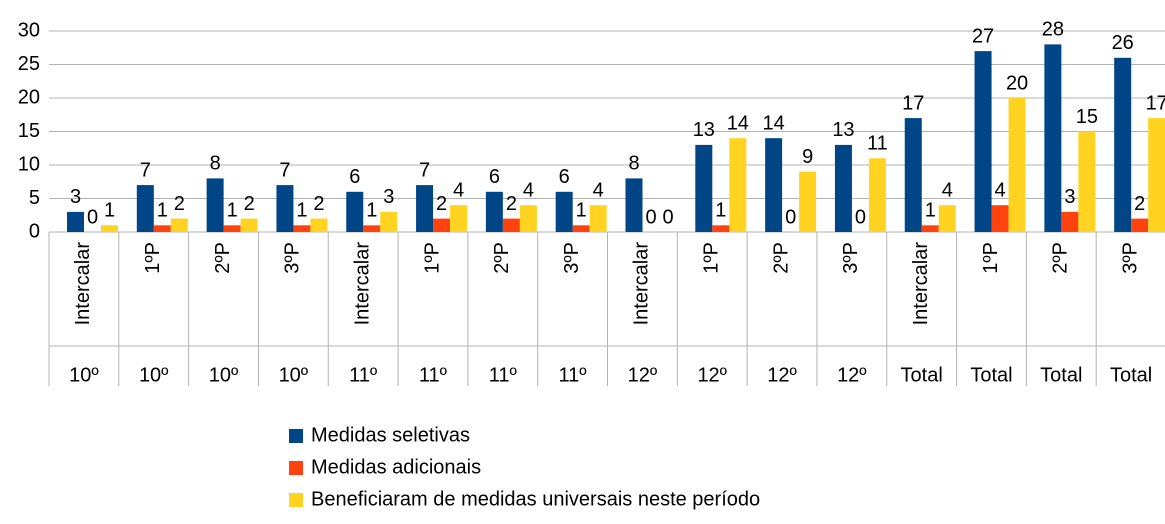 The image size is (1165, 524). Describe the element at coordinates (877, 144) in the screenshot. I see `data-label: 11` at that location.